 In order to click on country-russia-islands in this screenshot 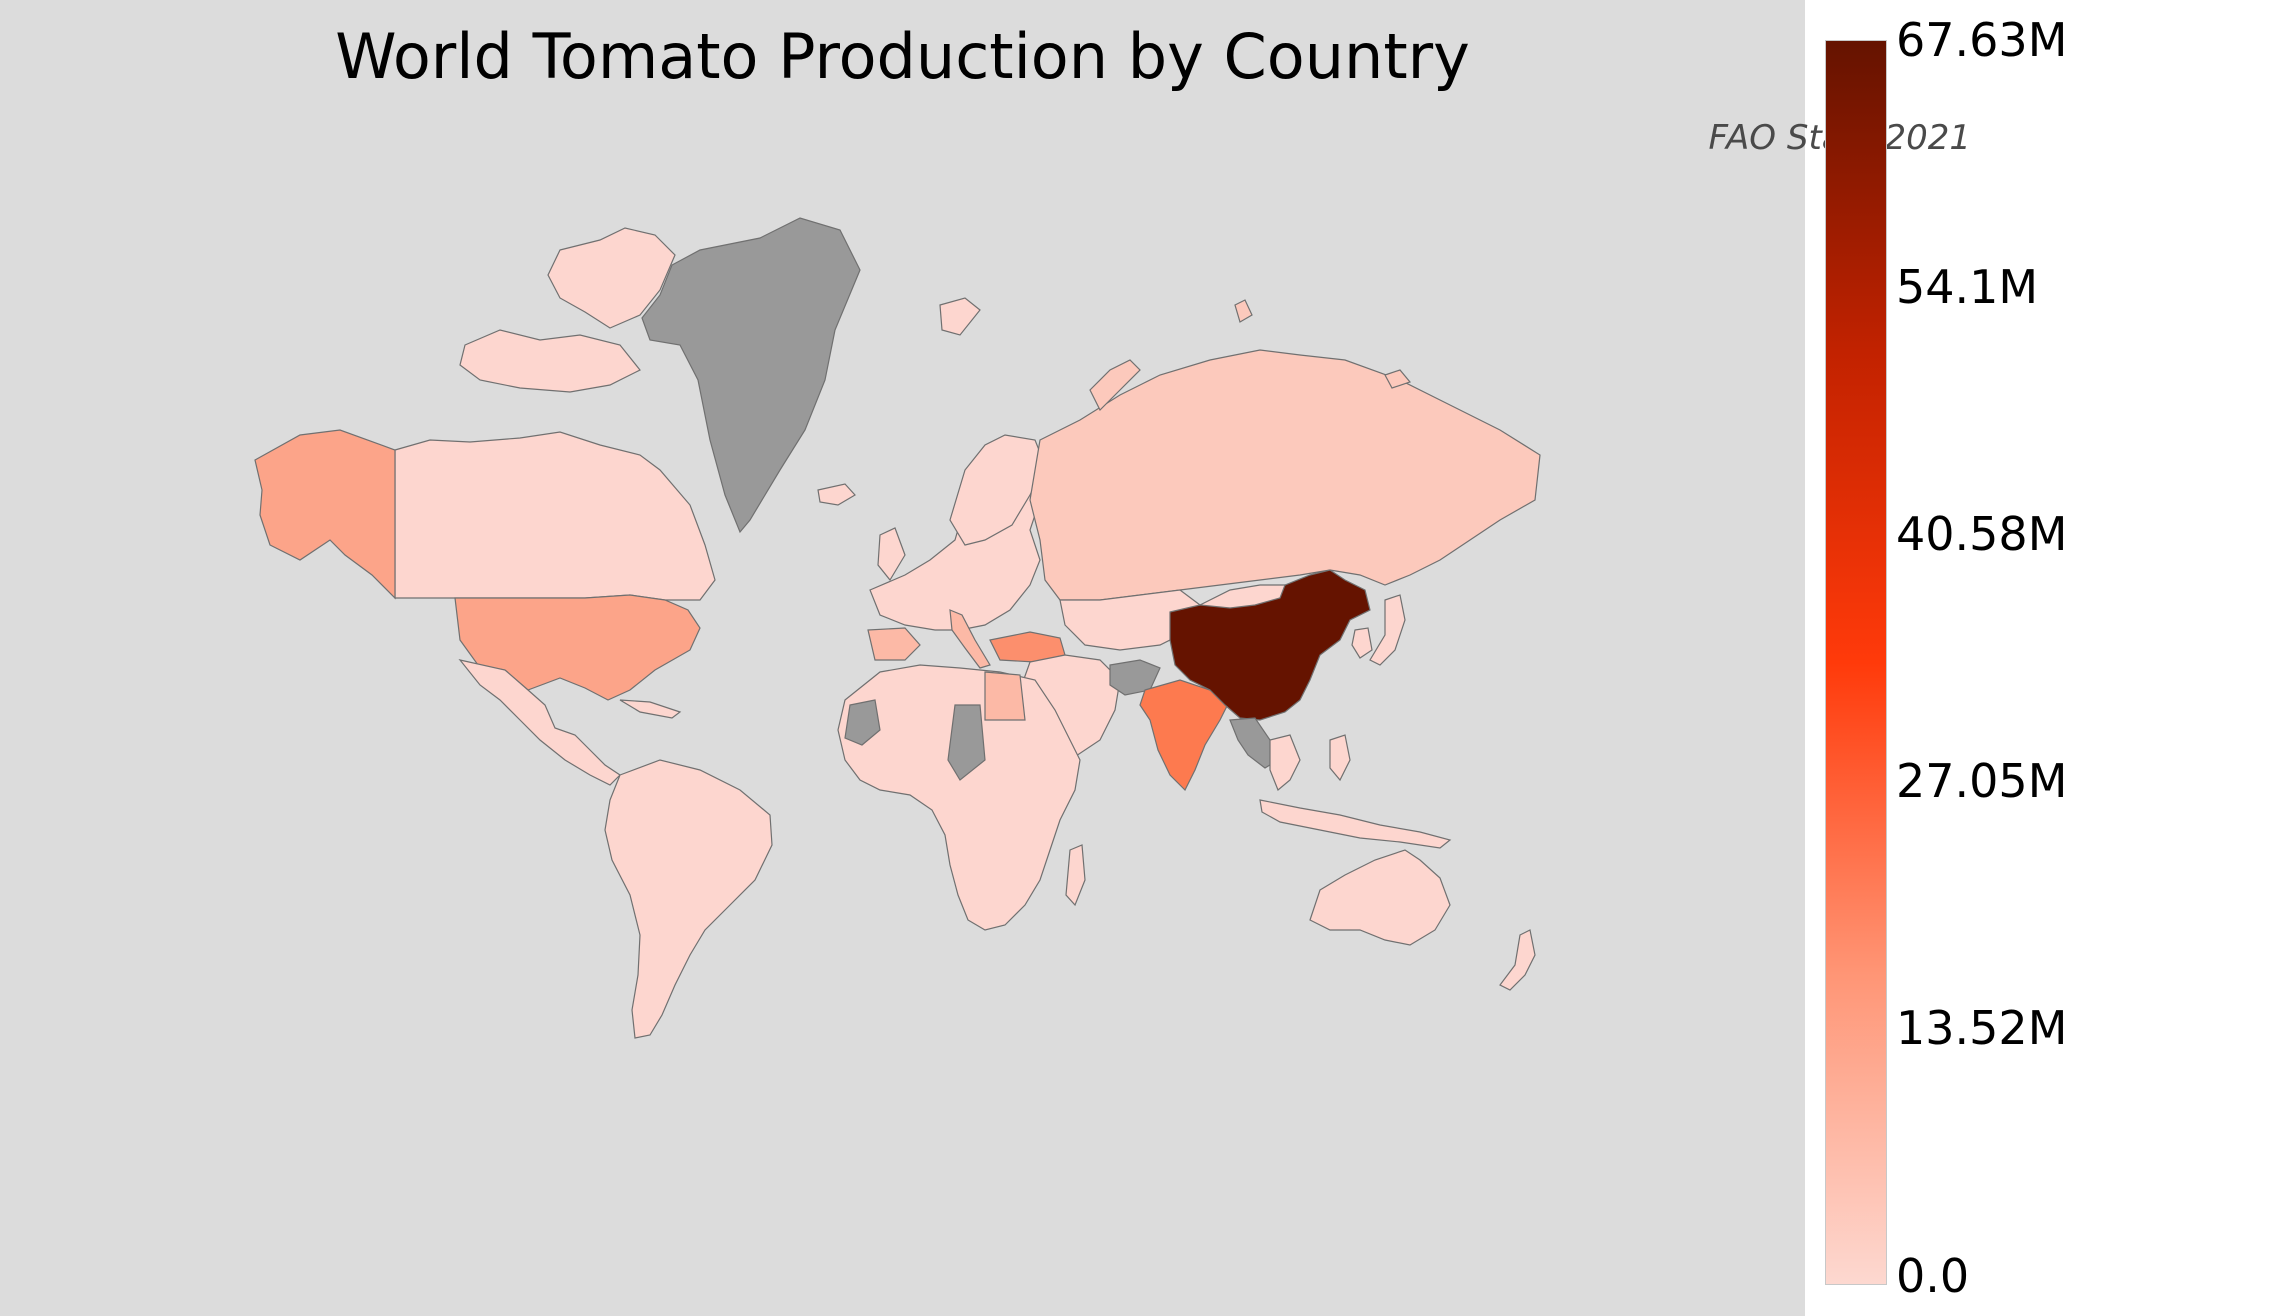, I will do `click(1115, 385)`.